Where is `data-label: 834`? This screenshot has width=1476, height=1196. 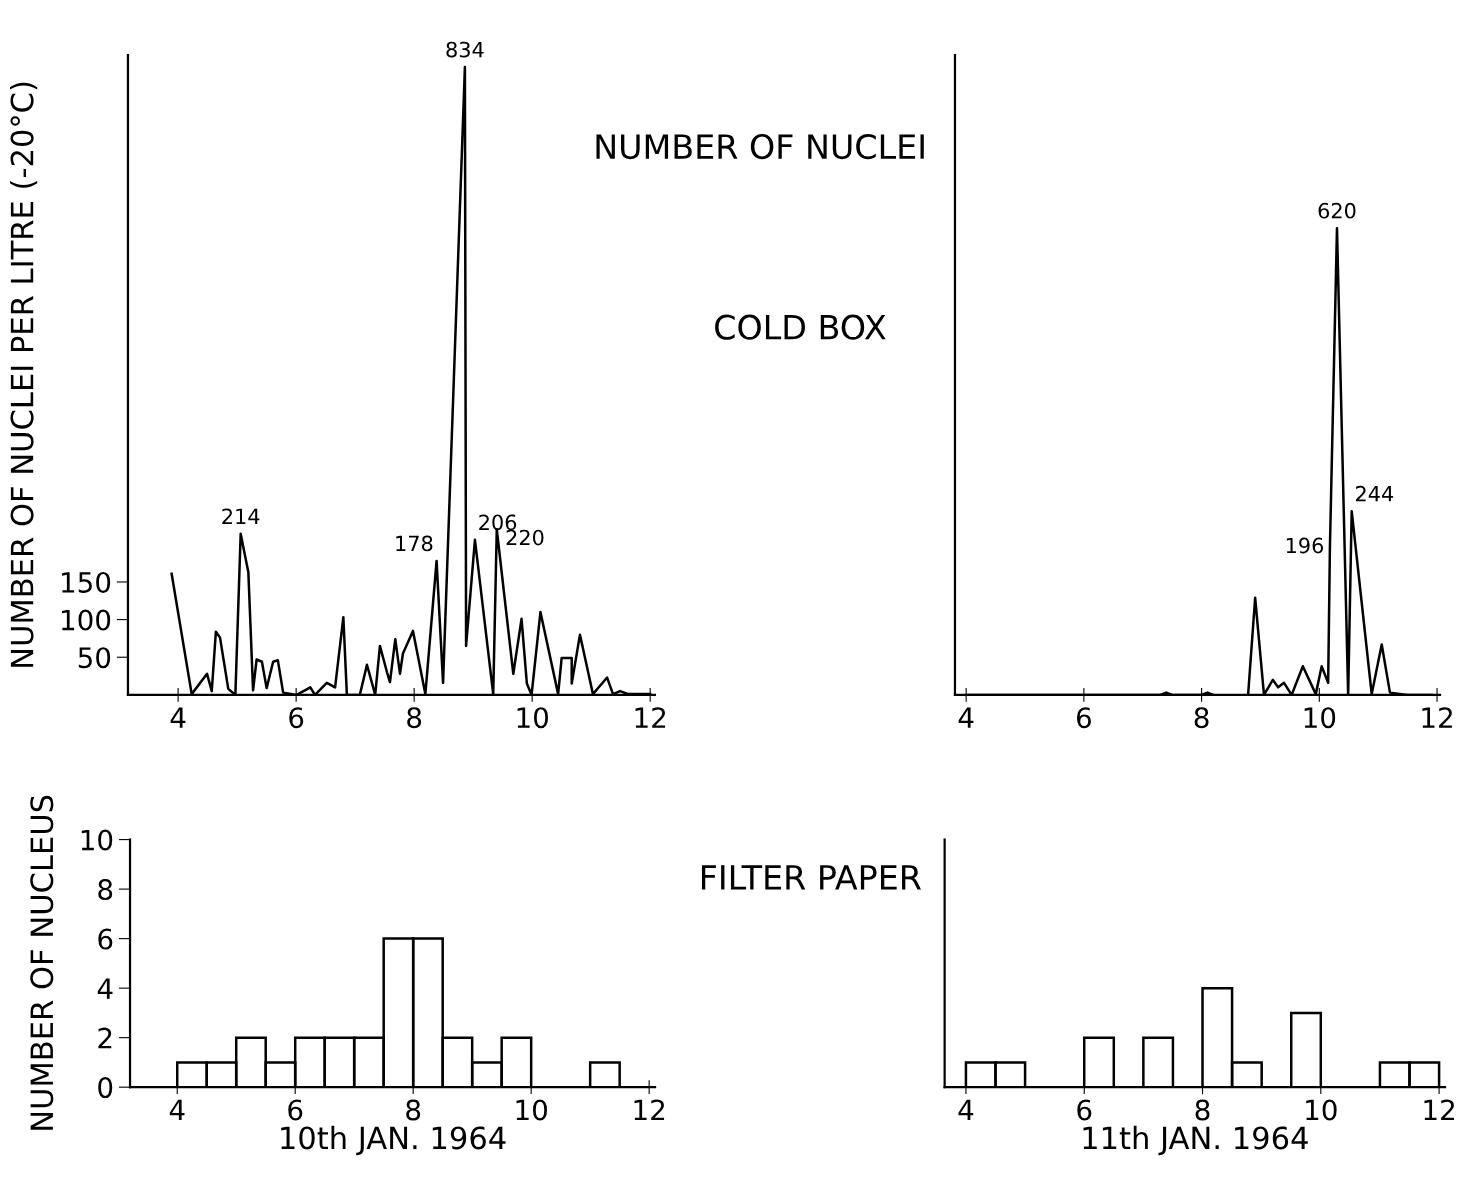
data-label: 834 is located at coordinates (465, 49).